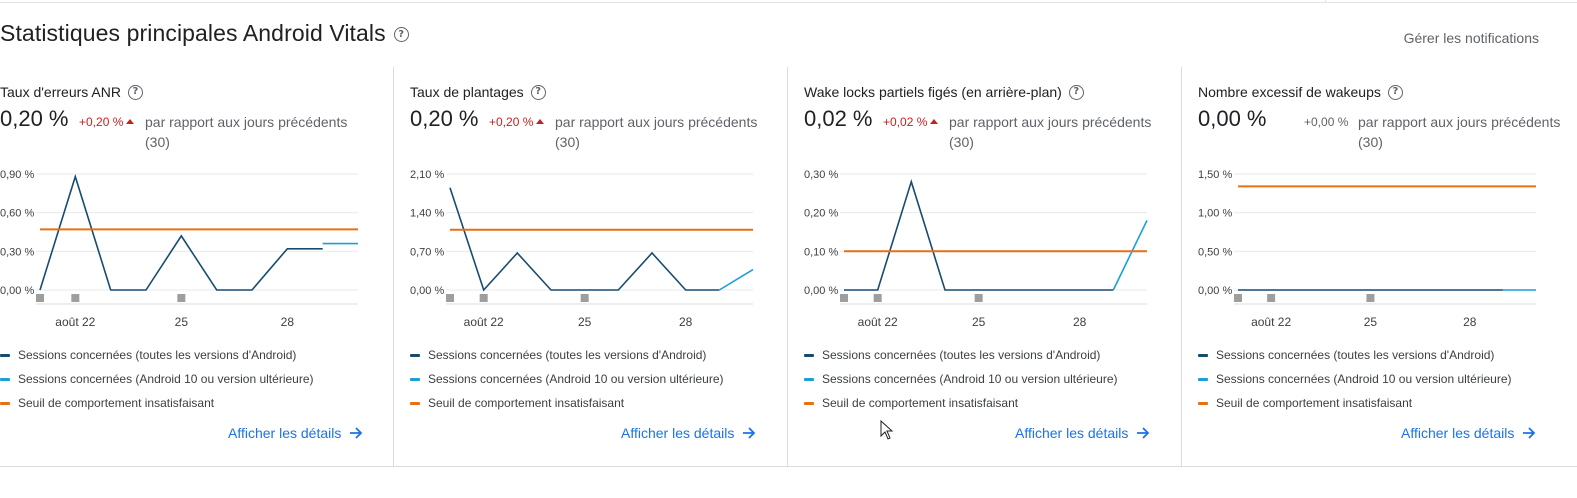 The height and width of the screenshot is (498, 1577). What do you see at coordinates (976, 249) in the screenshot?
I see `line-chart: 0,30 % 0,20 % 0,10 % 0,00 % août 22 25 28` at bounding box center [976, 249].